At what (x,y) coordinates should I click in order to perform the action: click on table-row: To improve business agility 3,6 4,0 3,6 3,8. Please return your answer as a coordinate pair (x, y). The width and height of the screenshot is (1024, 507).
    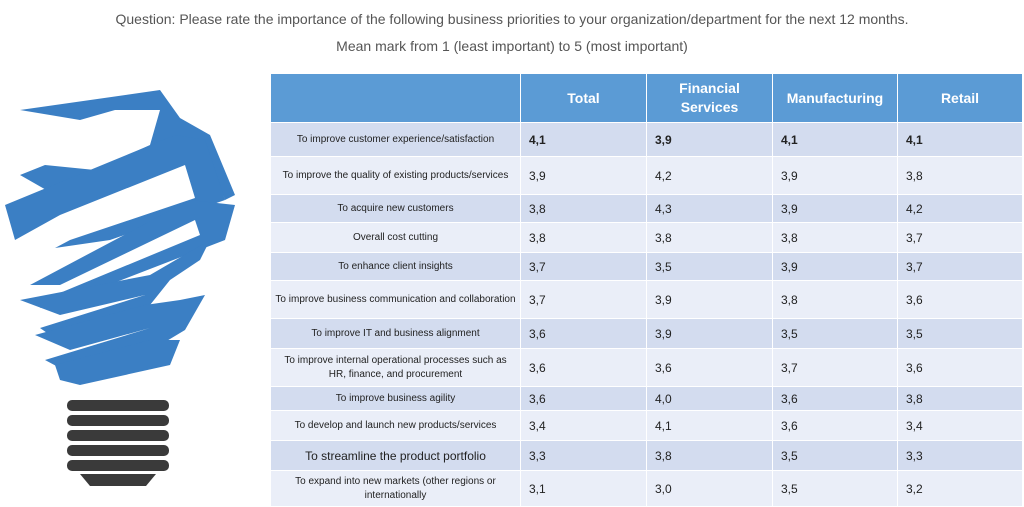
    Looking at the image, I should click on (646, 398).